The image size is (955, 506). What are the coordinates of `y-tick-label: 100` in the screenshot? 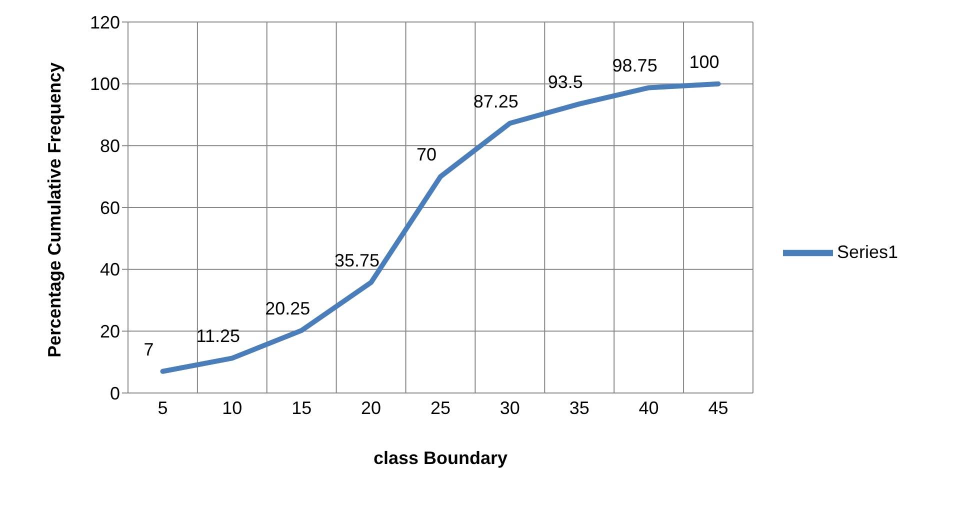 It's located at (105, 84).